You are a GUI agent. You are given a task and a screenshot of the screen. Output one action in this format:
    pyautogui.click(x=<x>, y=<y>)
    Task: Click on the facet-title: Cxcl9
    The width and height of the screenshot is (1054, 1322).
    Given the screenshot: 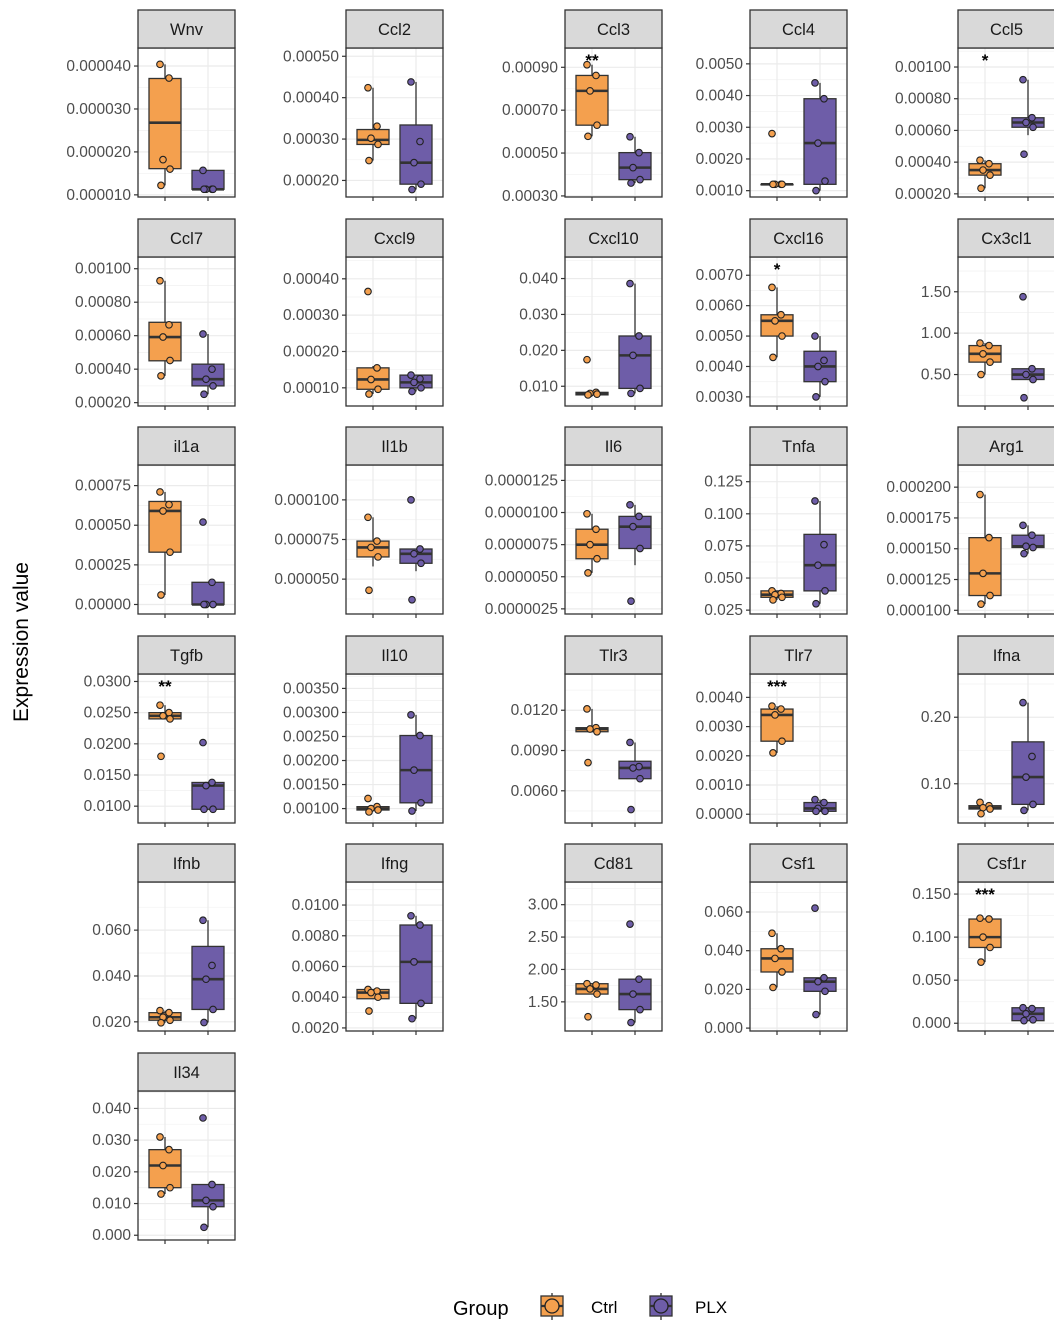 What is the action you would take?
    pyautogui.click(x=394, y=239)
    